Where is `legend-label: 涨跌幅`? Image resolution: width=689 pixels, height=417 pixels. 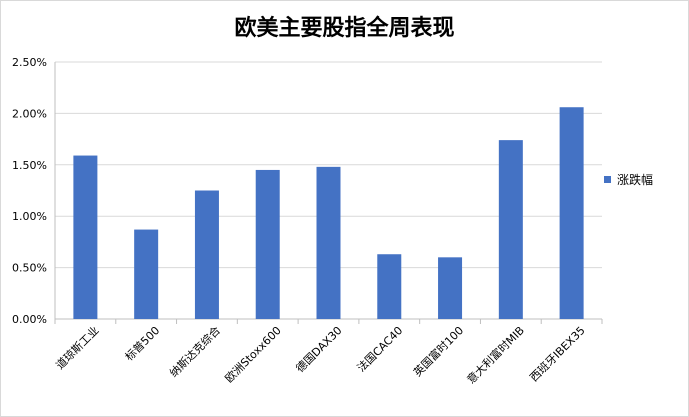 legend-label: 涨跌幅 is located at coordinates (635, 180).